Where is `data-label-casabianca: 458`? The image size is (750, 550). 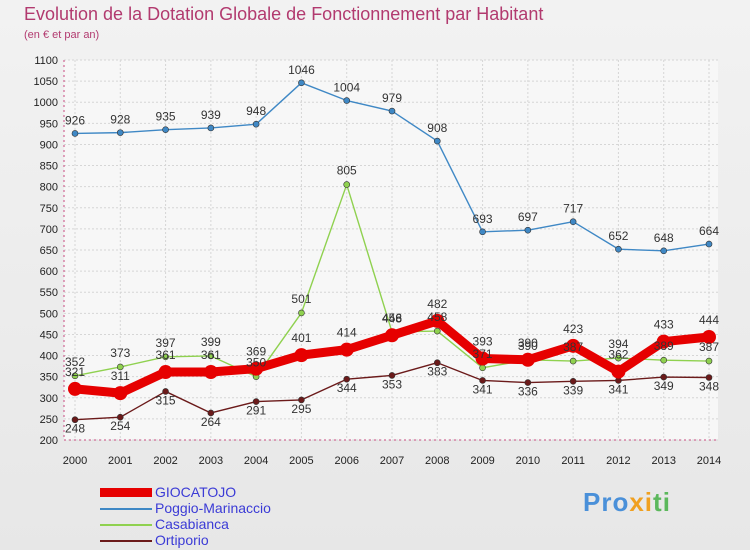 data-label-casabianca: 458 is located at coordinates (437, 317).